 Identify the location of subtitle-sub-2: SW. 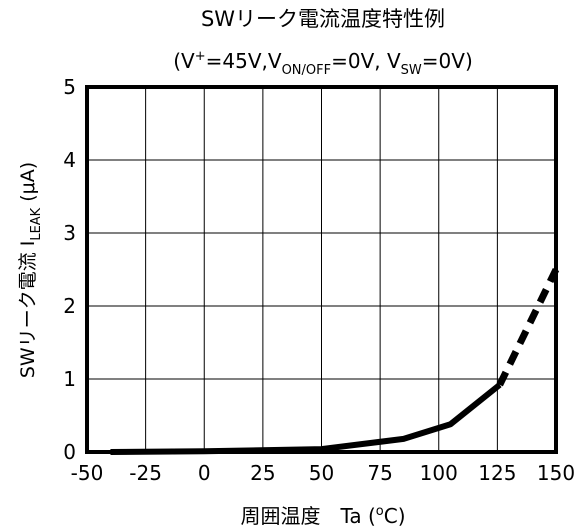
(411, 70).